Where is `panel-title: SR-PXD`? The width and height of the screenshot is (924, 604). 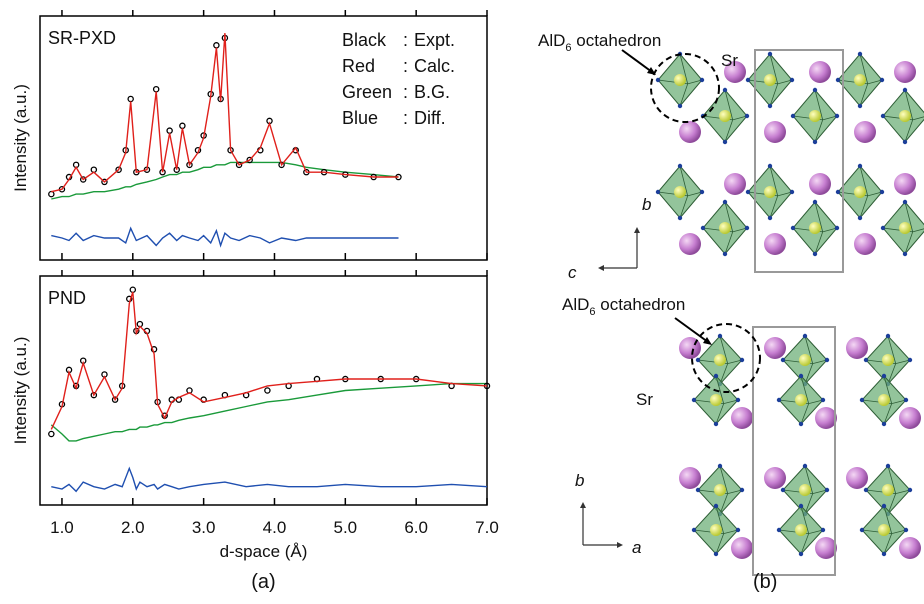
panel-title: SR-PXD is located at coordinates (82, 38).